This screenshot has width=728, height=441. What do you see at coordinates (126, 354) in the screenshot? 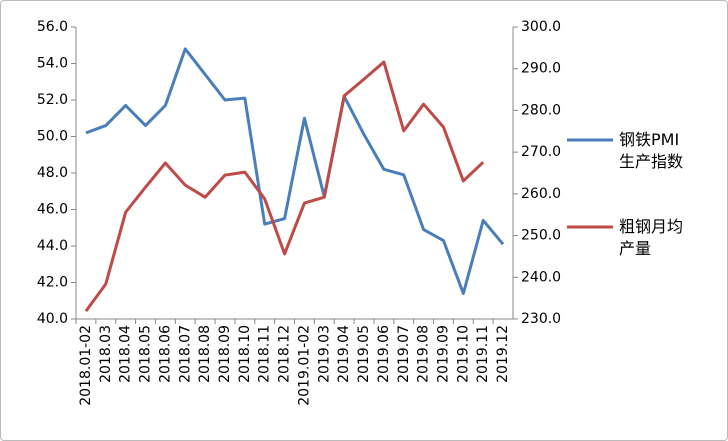
I see `x-tick-label: 2018.04` at bounding box center [126, 354].